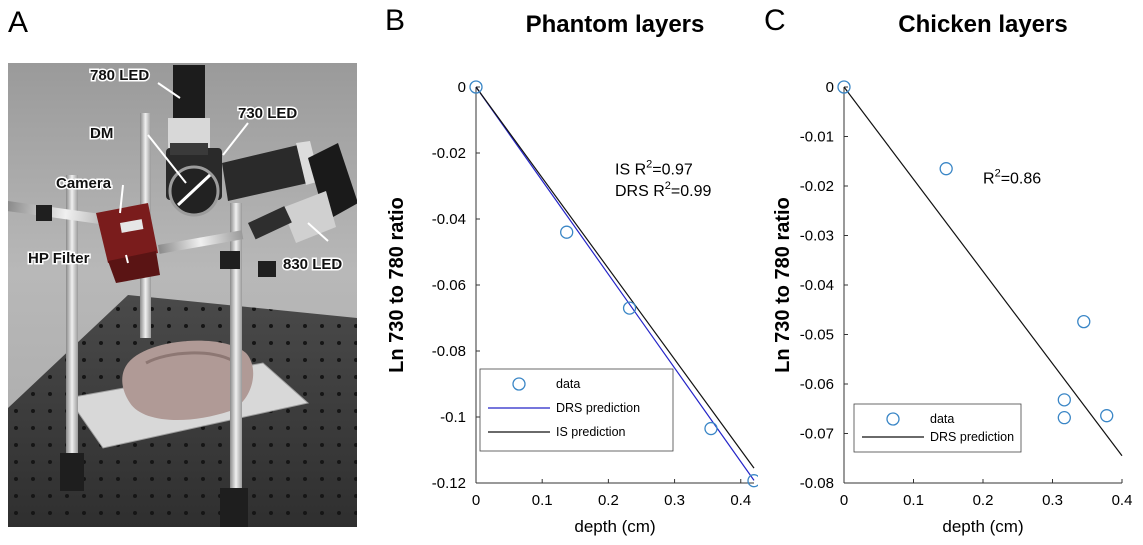  Describe the element at coordinates (817, 434) in the screenshot. I see `y-tick-label: -0.07` at that location.